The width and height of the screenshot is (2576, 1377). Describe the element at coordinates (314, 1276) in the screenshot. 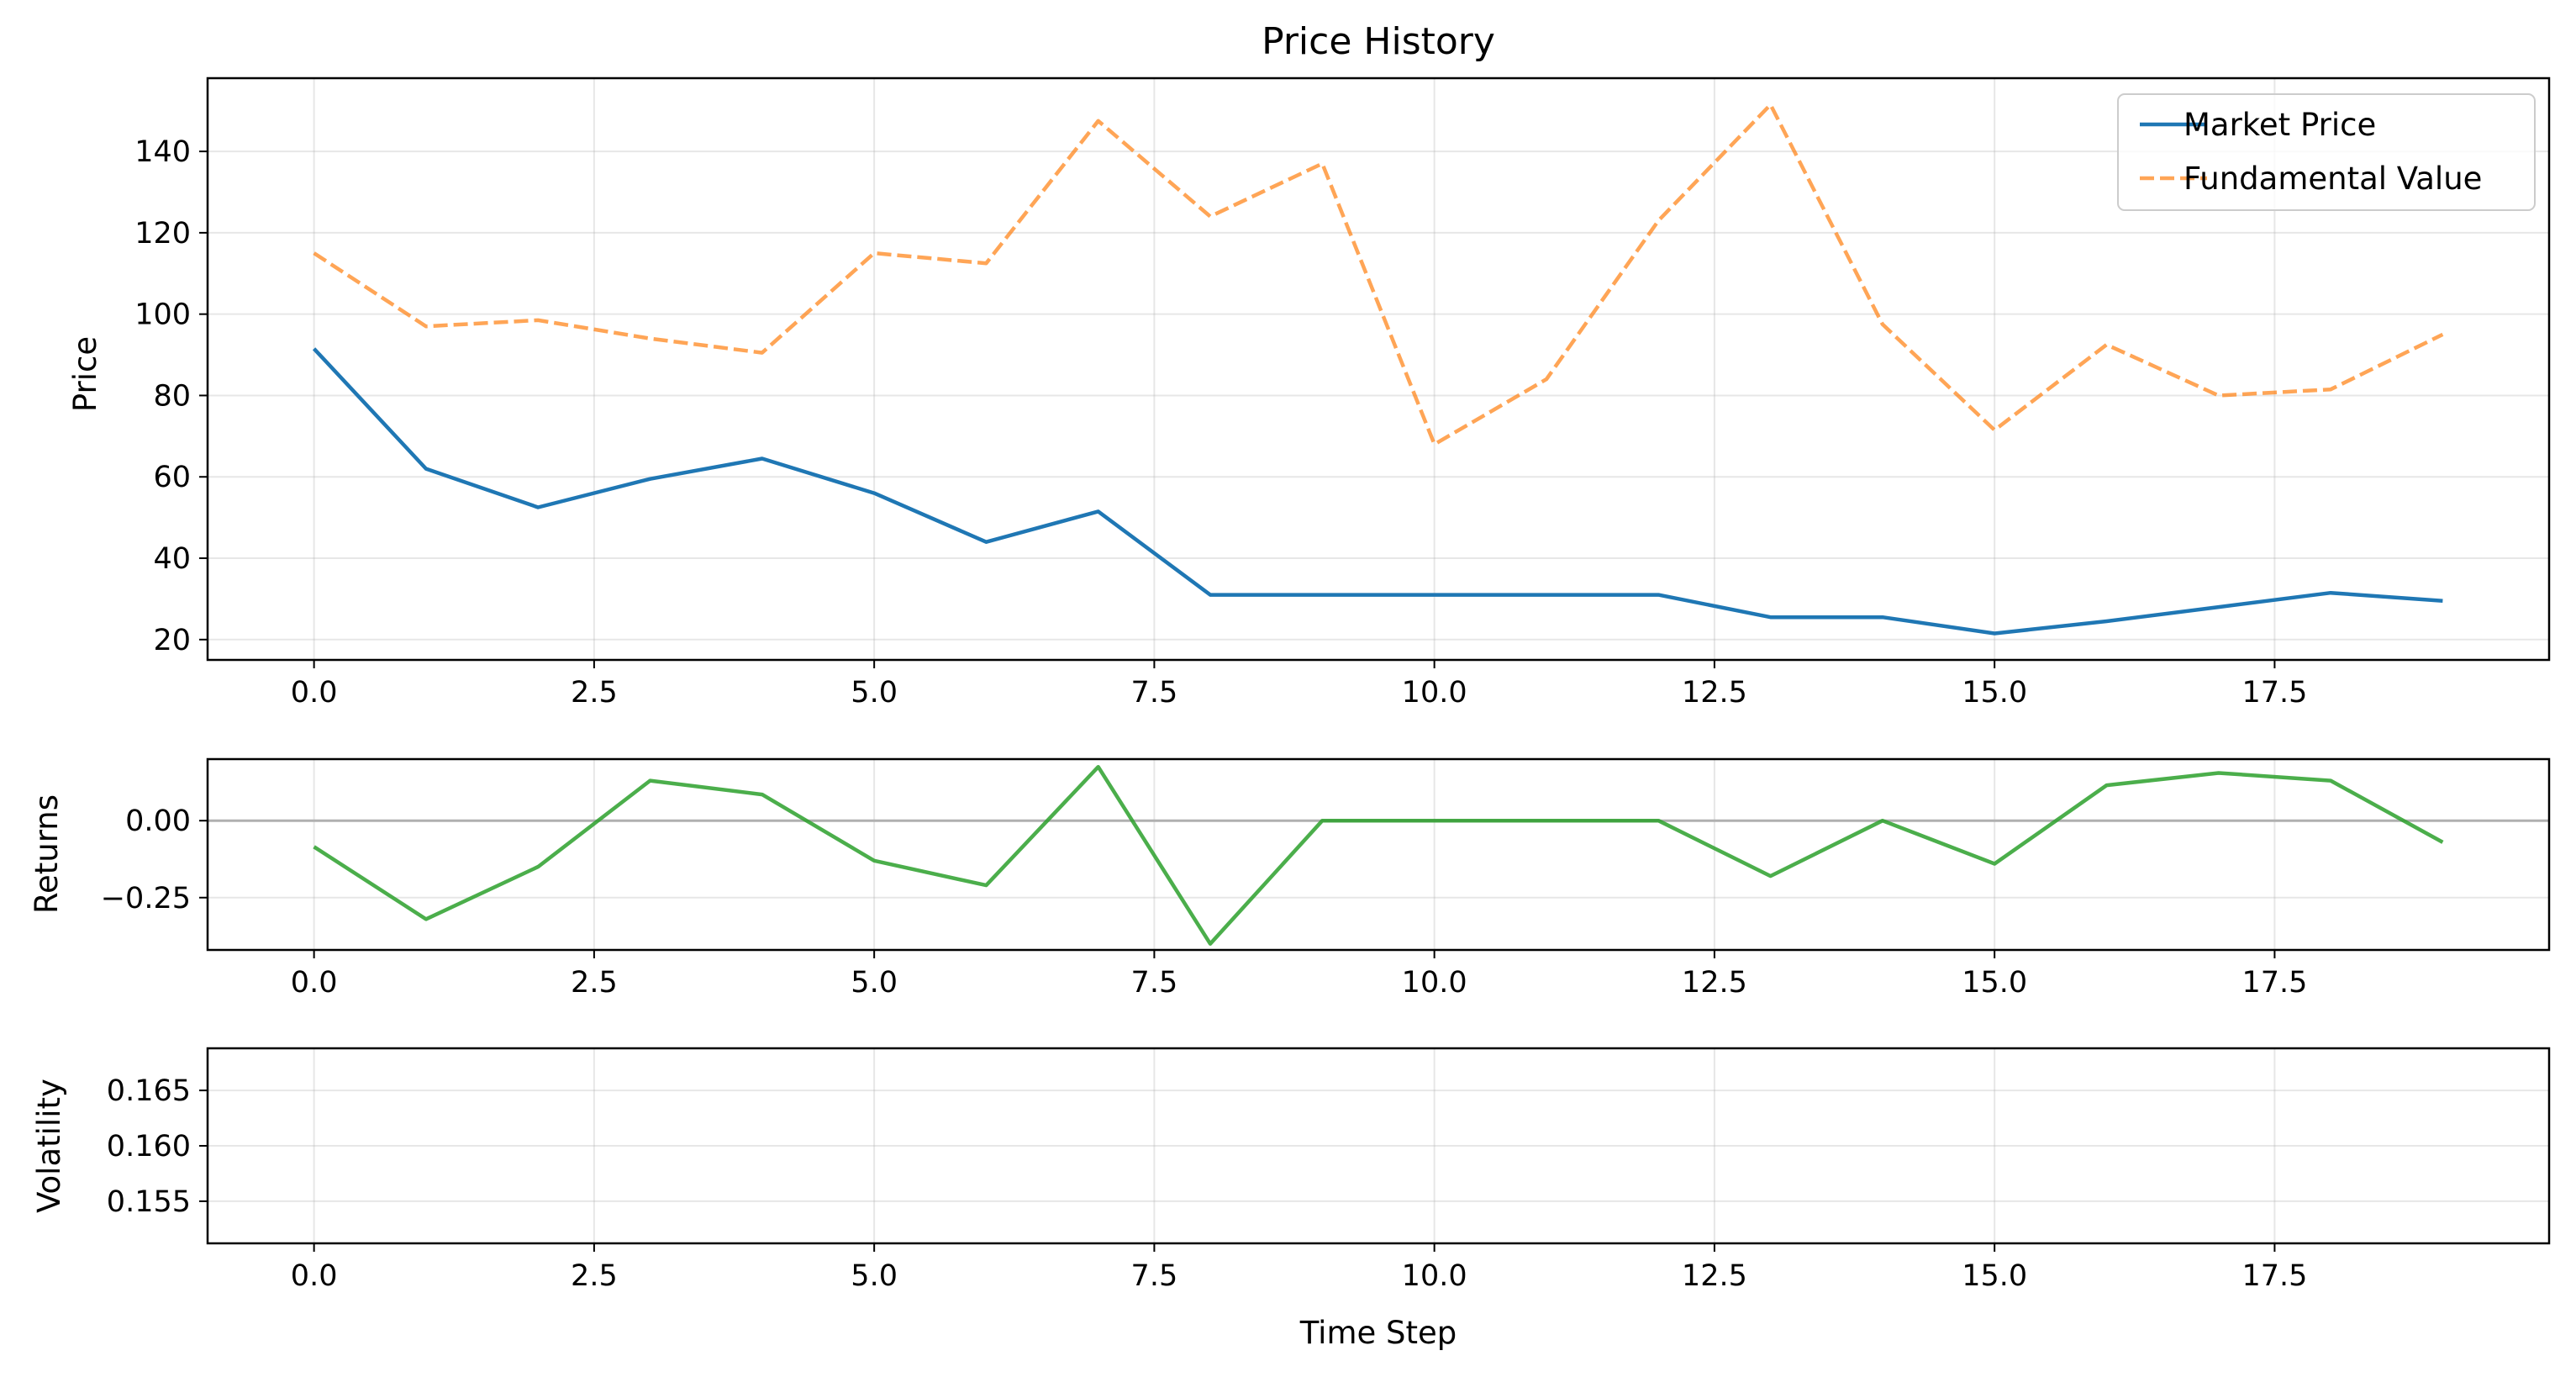

I see `volatility-x-tick-label: 0.0` at that location.